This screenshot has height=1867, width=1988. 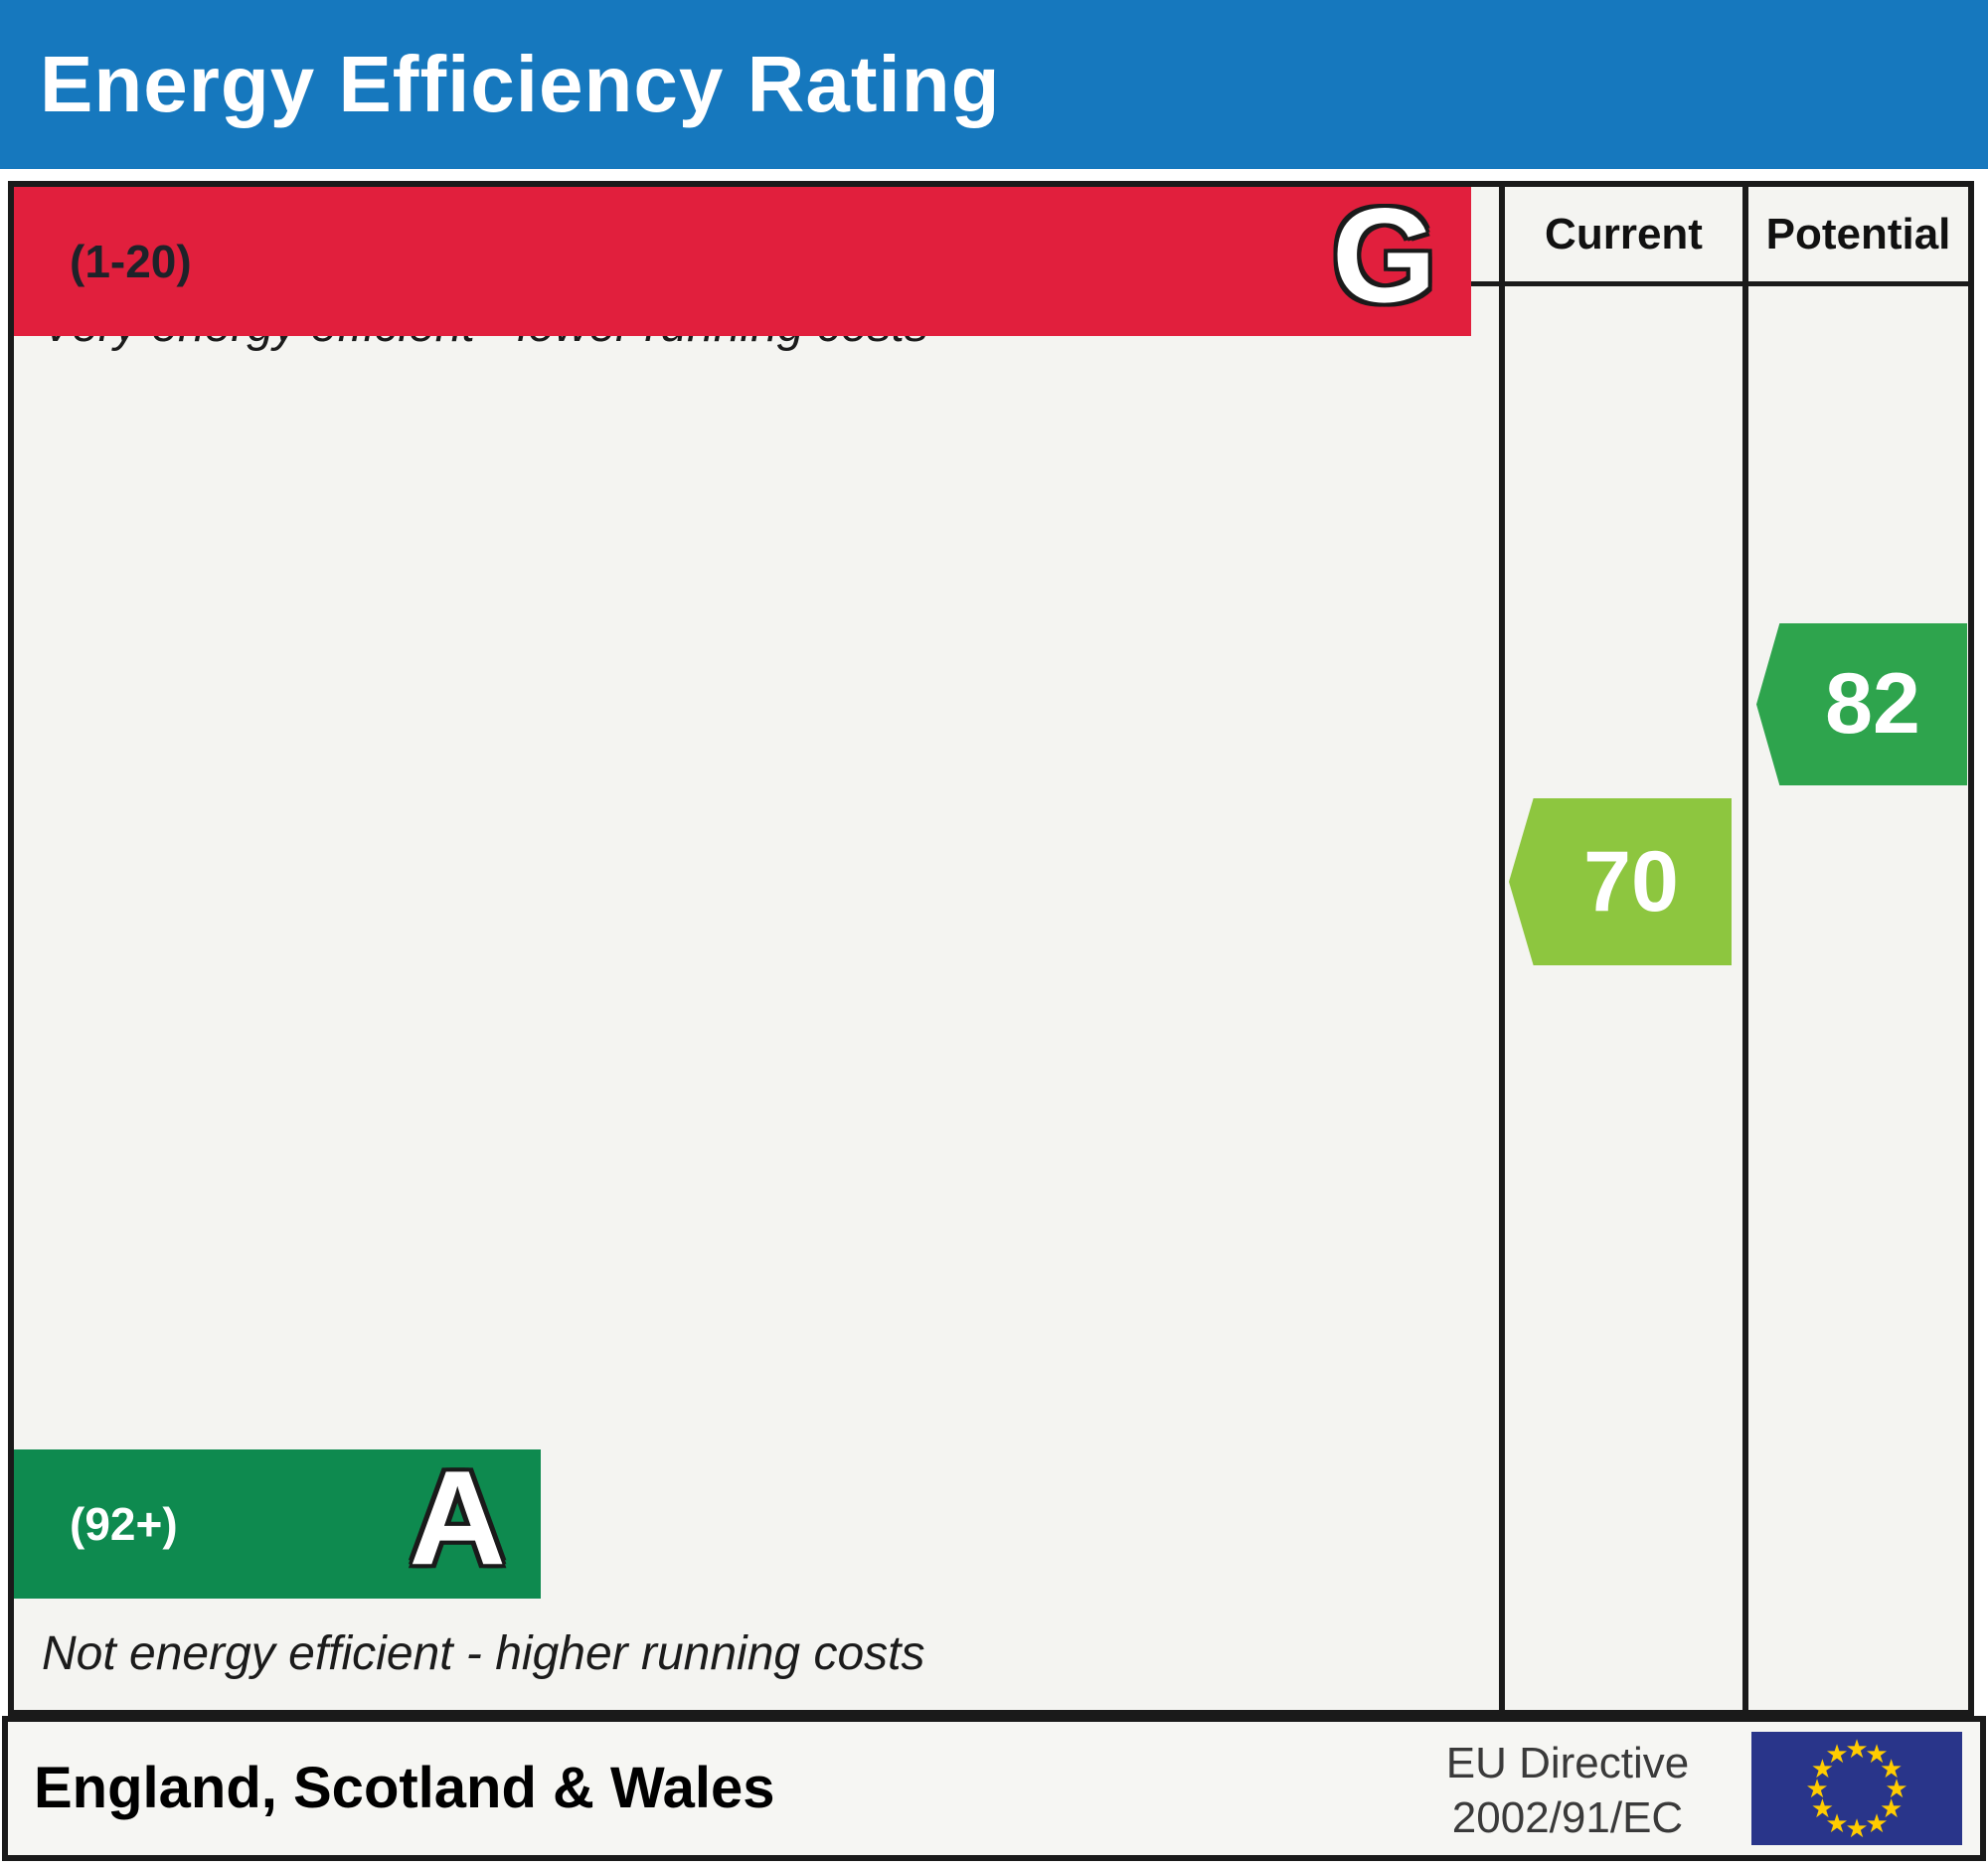 I want to click on eu-directive-line2: 2002/91/EC, so click(x=1567, y=1817).